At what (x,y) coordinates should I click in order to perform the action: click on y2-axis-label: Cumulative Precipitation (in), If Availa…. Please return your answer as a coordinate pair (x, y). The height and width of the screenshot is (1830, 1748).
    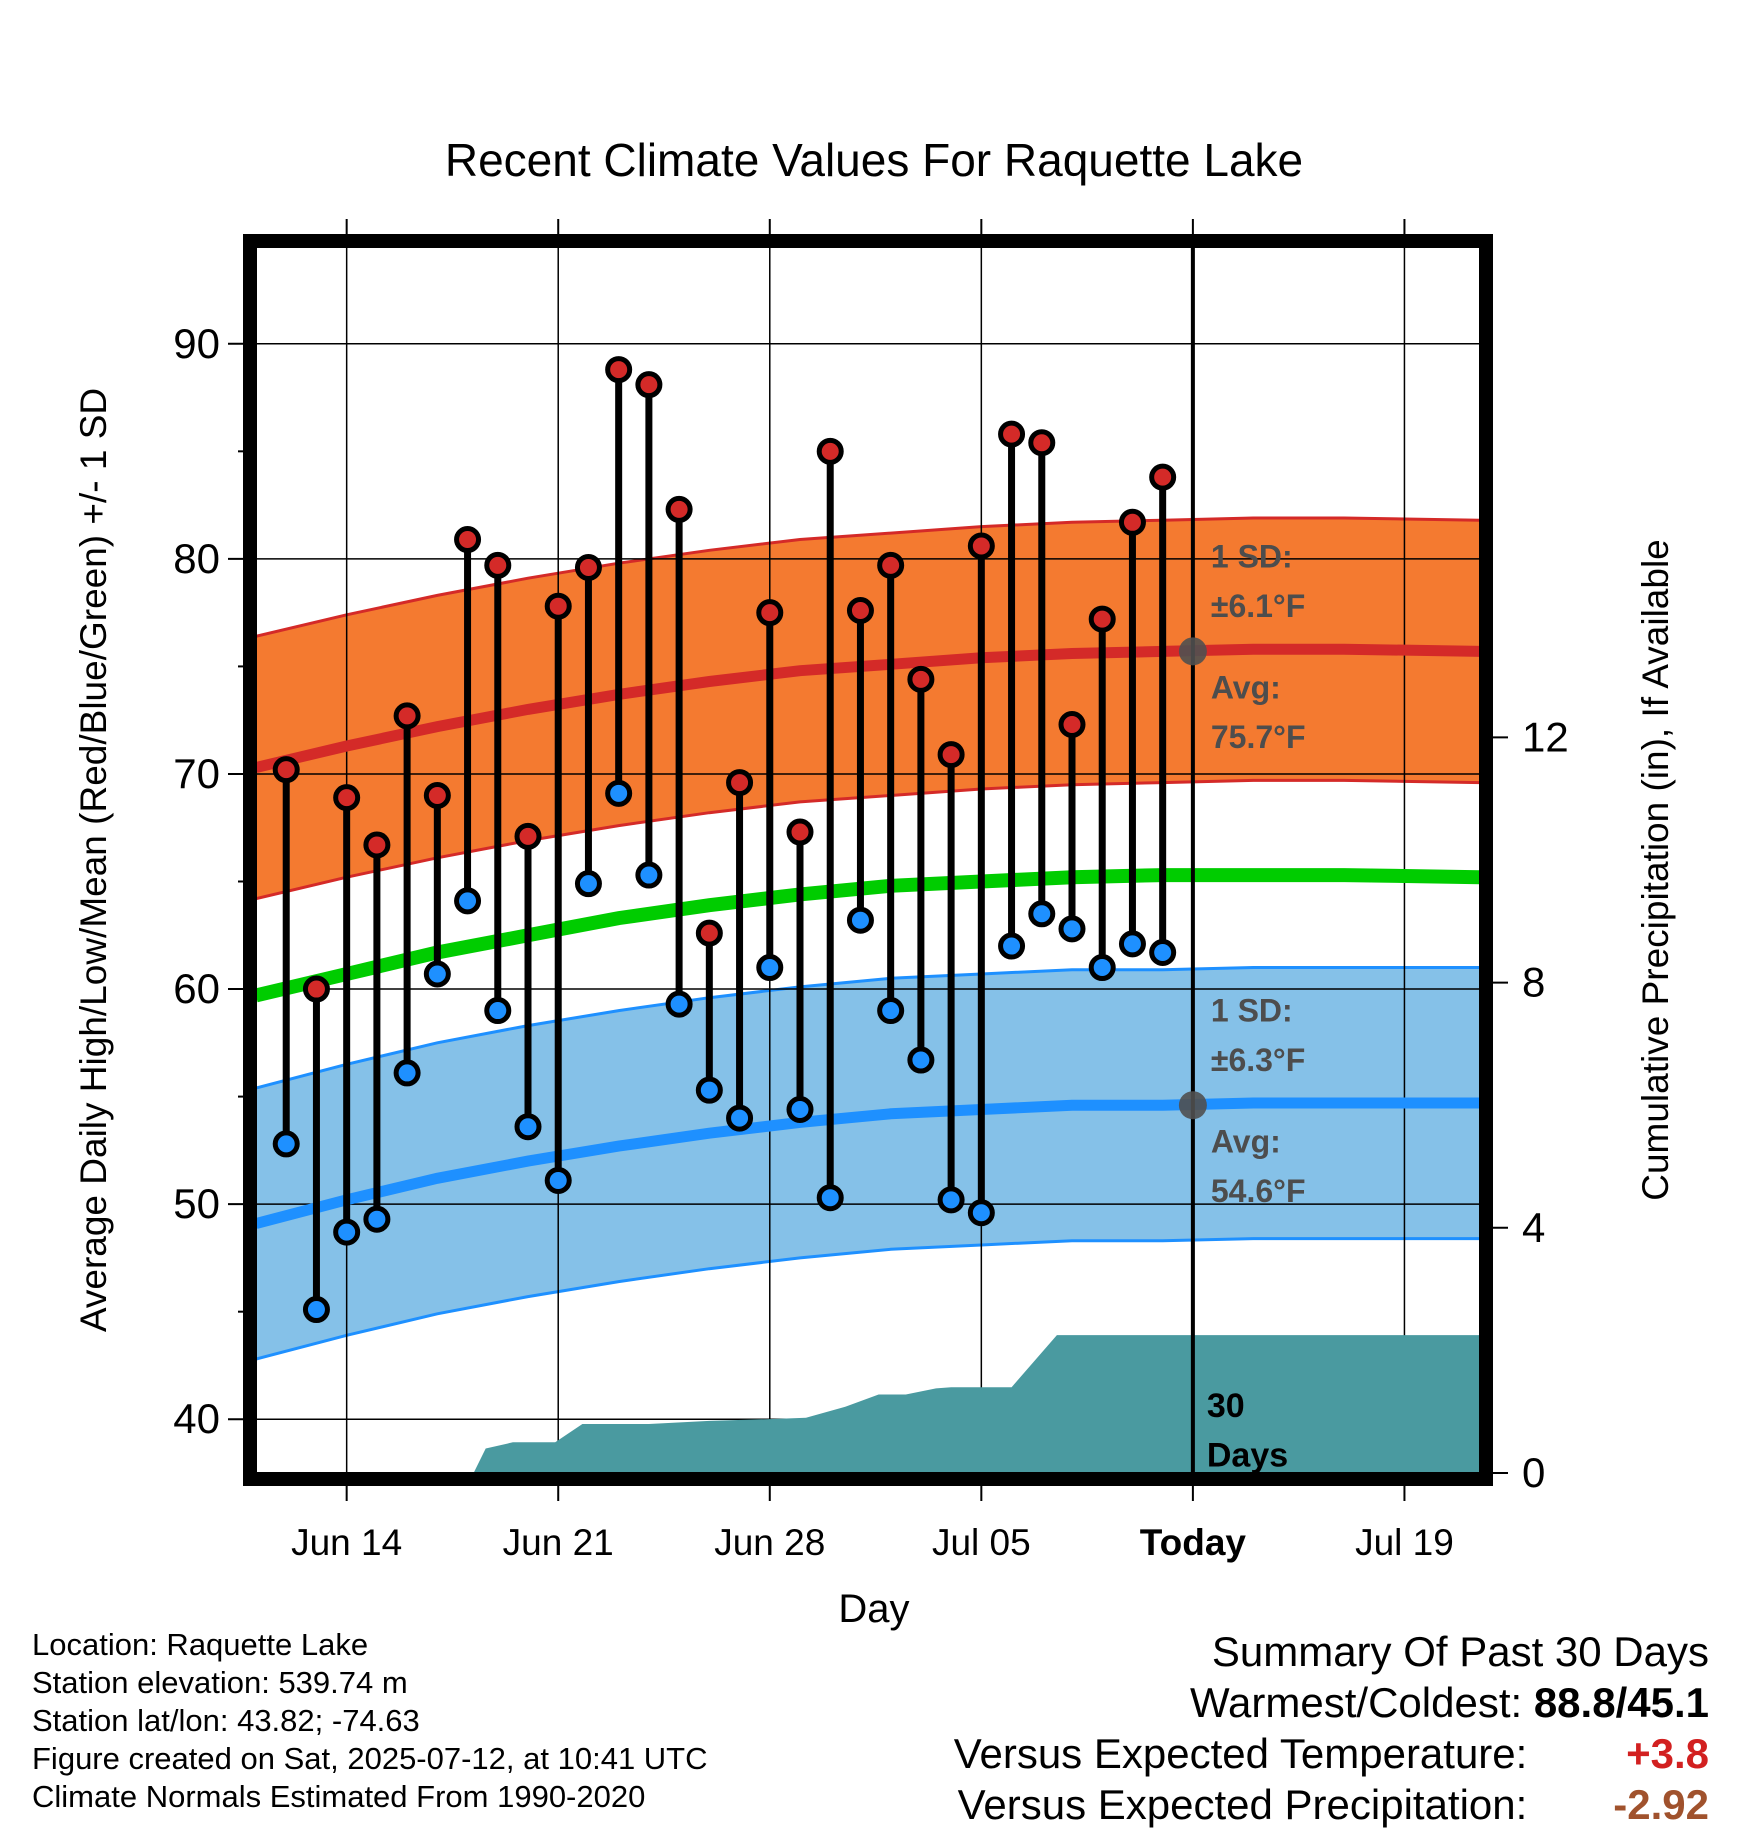
    Looking at the image, I should click on (1655, 870).